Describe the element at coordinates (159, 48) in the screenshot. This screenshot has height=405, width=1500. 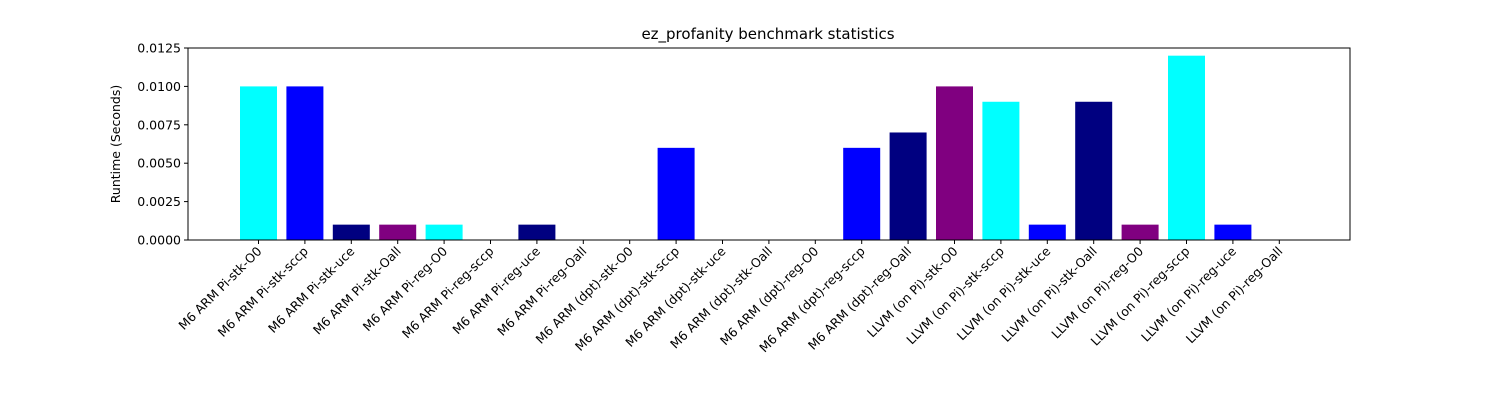
I see `y-tick-label: 0.0125` at that location.